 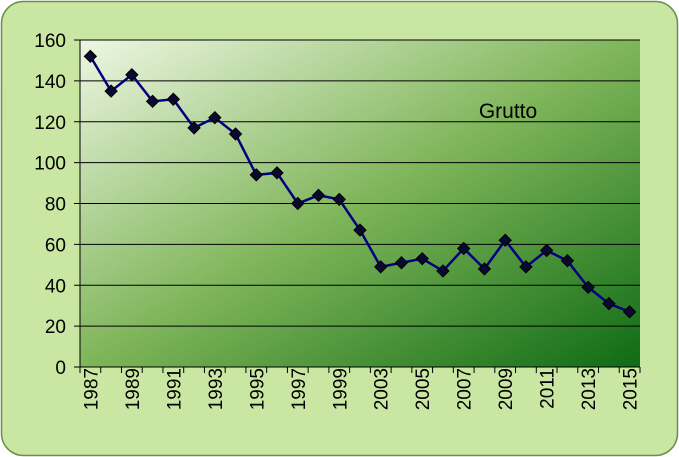 I want to click on x-tick-label: 1993, so click(x=216, y=389).